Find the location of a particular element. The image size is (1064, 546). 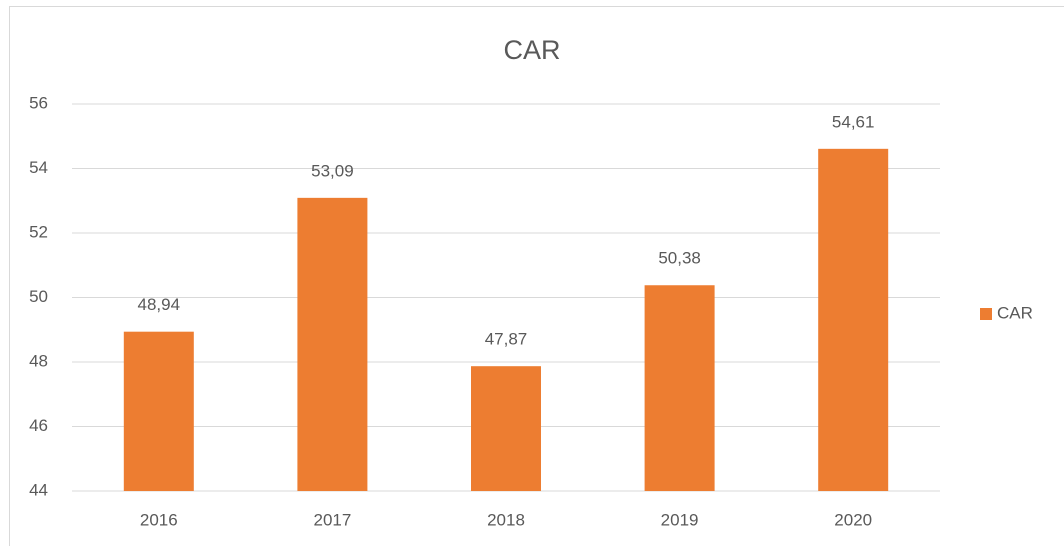

data-label: 54,61 is located at coordinates (853, 121).